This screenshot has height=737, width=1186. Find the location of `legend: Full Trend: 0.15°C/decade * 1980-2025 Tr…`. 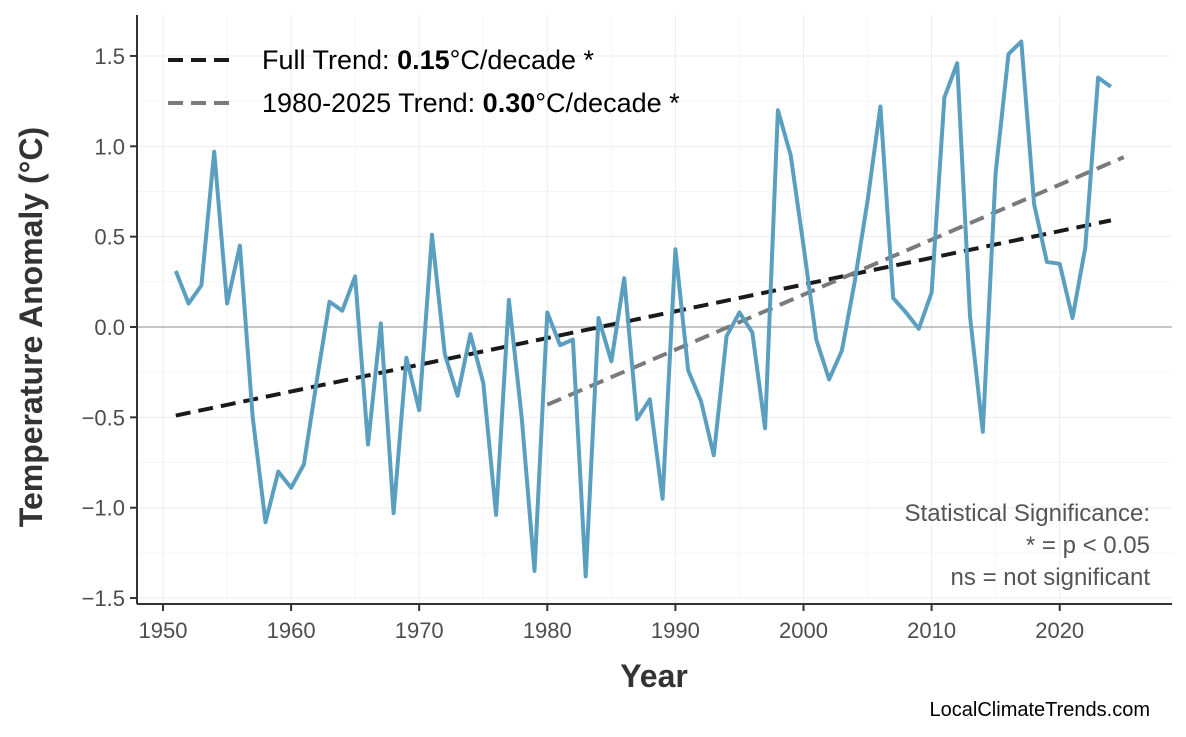

legend: Full Trend: 0.15°C/decade * 1980-2025 Tr… is located at coordinates (424, 81).